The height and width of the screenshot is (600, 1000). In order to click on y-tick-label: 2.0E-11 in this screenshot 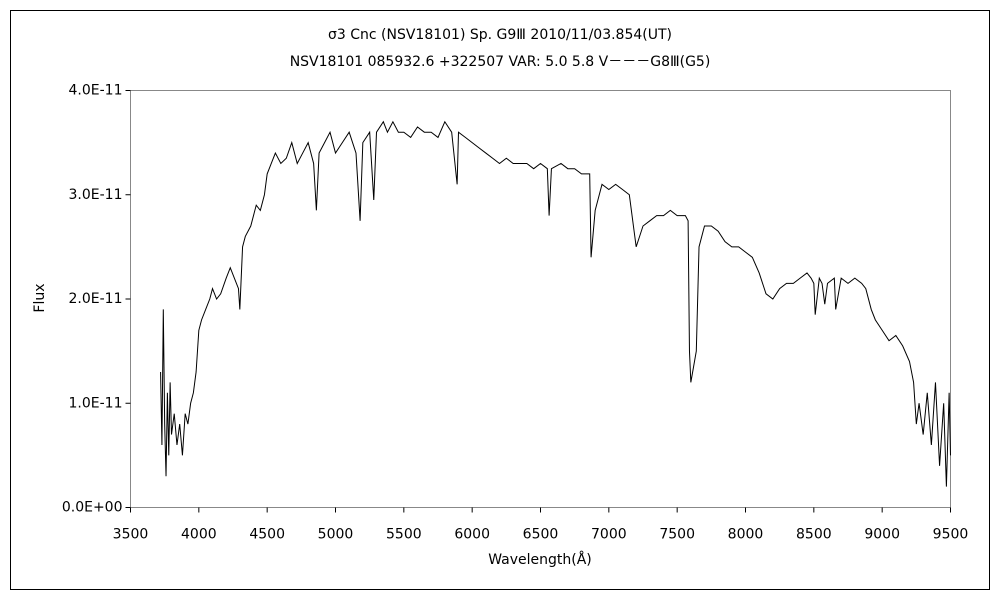, I will do `click(96, 299)`.